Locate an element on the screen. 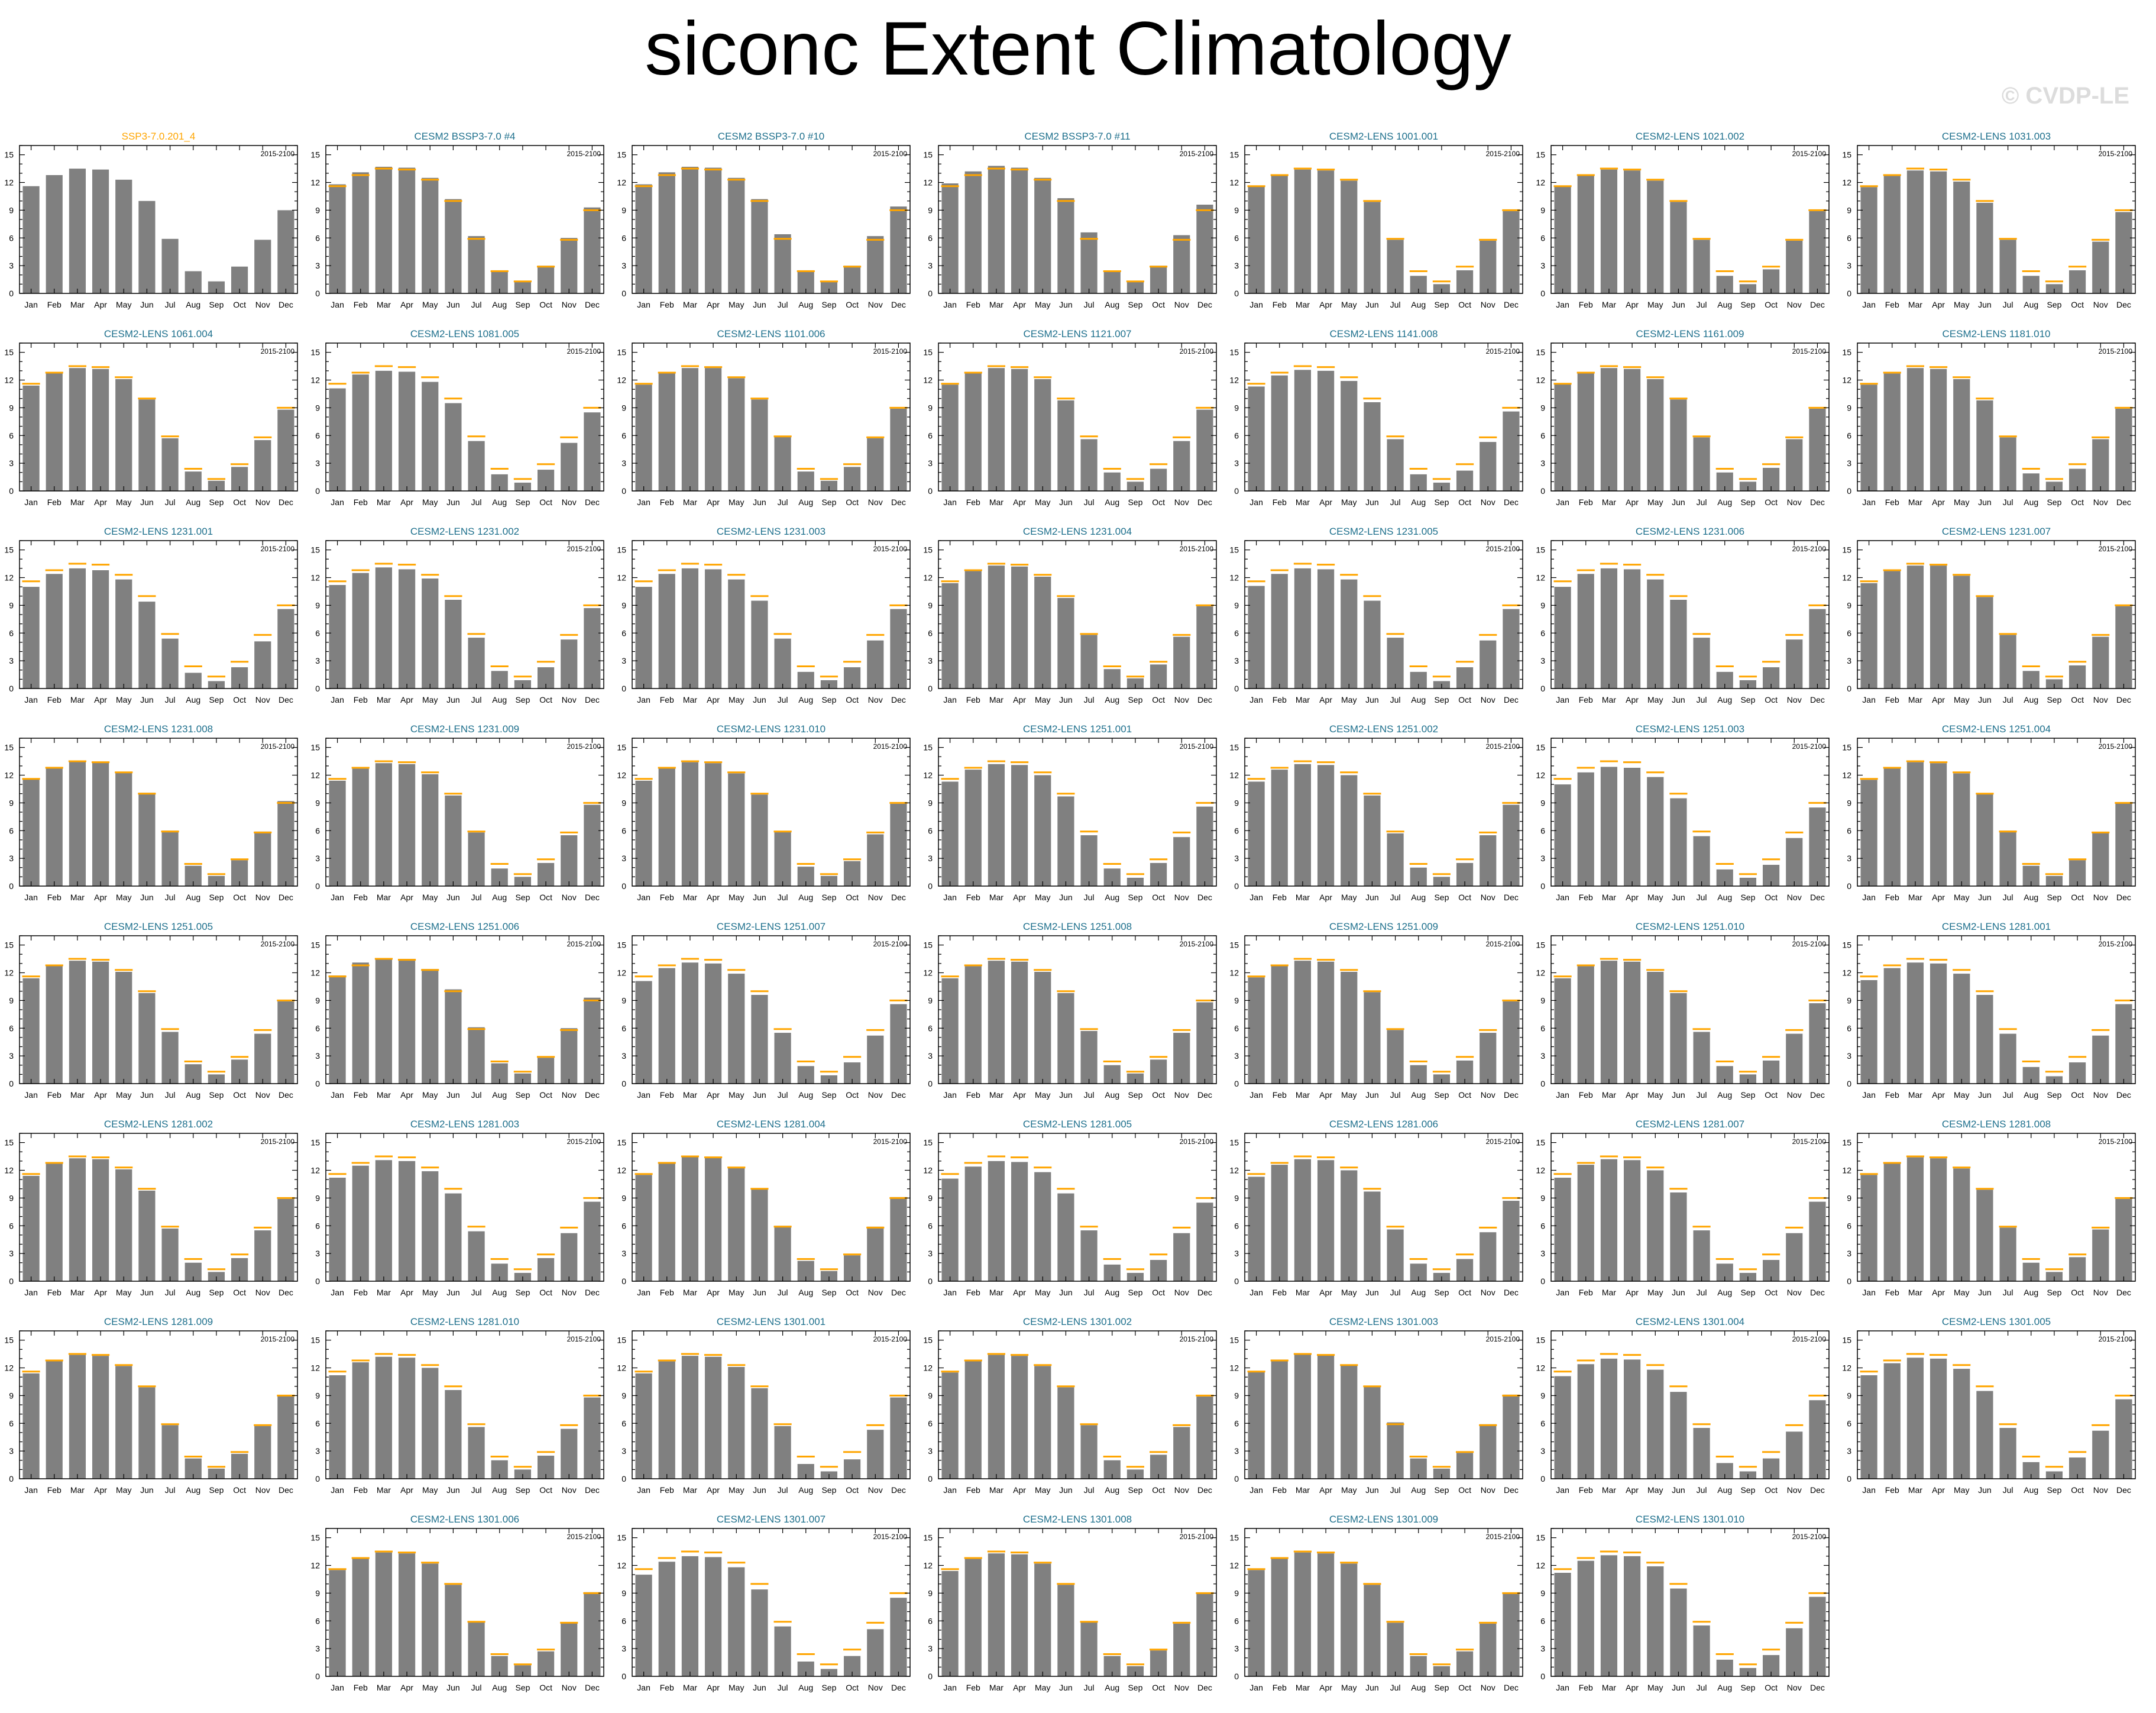  bar-feb is located at coordinates (973, 828).